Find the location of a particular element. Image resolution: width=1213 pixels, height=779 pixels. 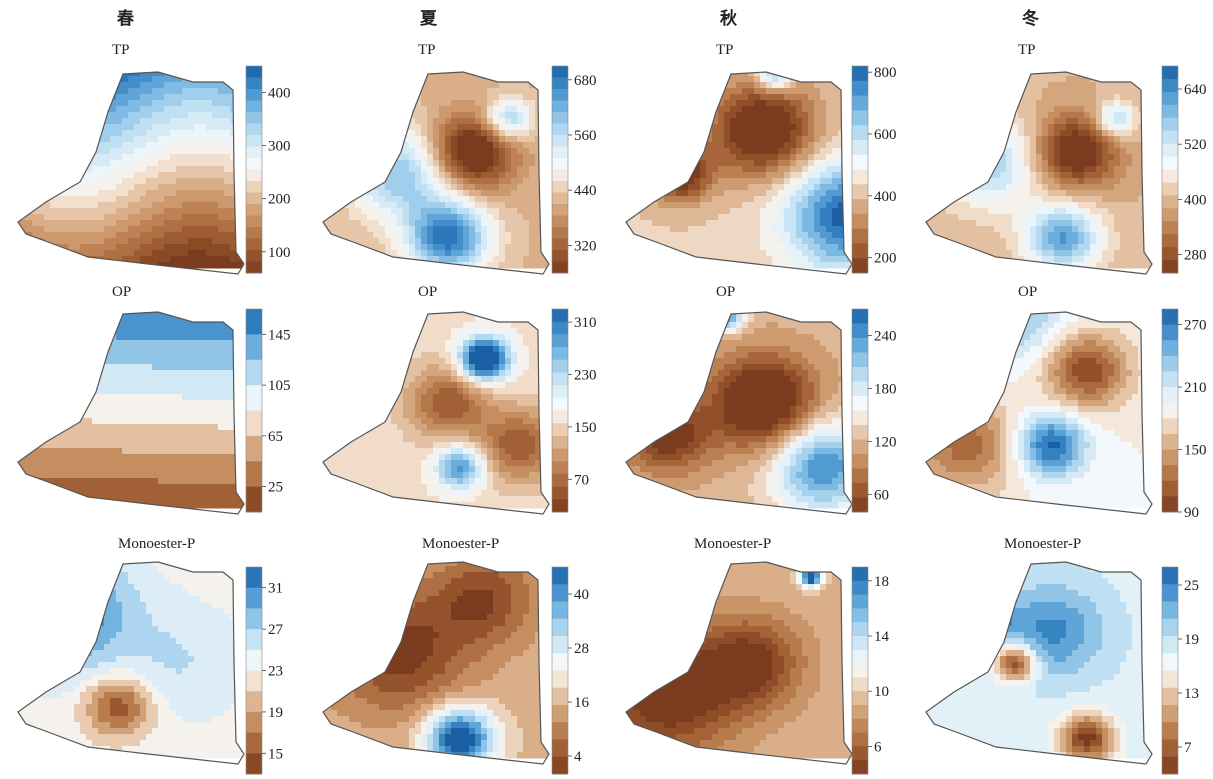

colorbar-tick-label: 7 is located at coordinates (1188, 748).